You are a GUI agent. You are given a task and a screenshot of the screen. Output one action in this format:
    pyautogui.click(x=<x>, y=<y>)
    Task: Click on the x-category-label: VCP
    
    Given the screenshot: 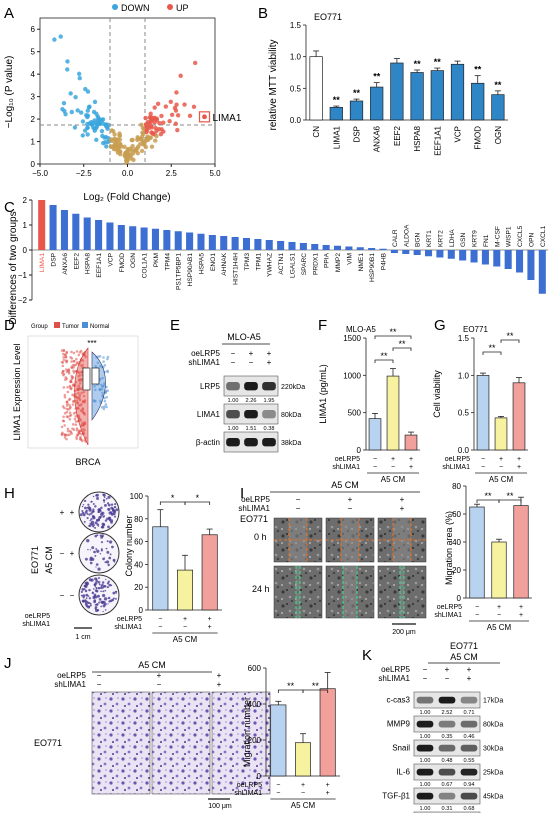 What is the action you would take?
    pyautogui.click(x=458, y=134)
    